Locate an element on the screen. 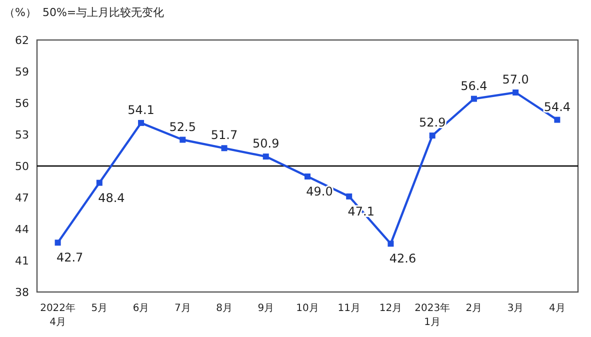 This screenshot has width=591, height=337. y-tick-label: 47 is located at coordinates (22, 198).